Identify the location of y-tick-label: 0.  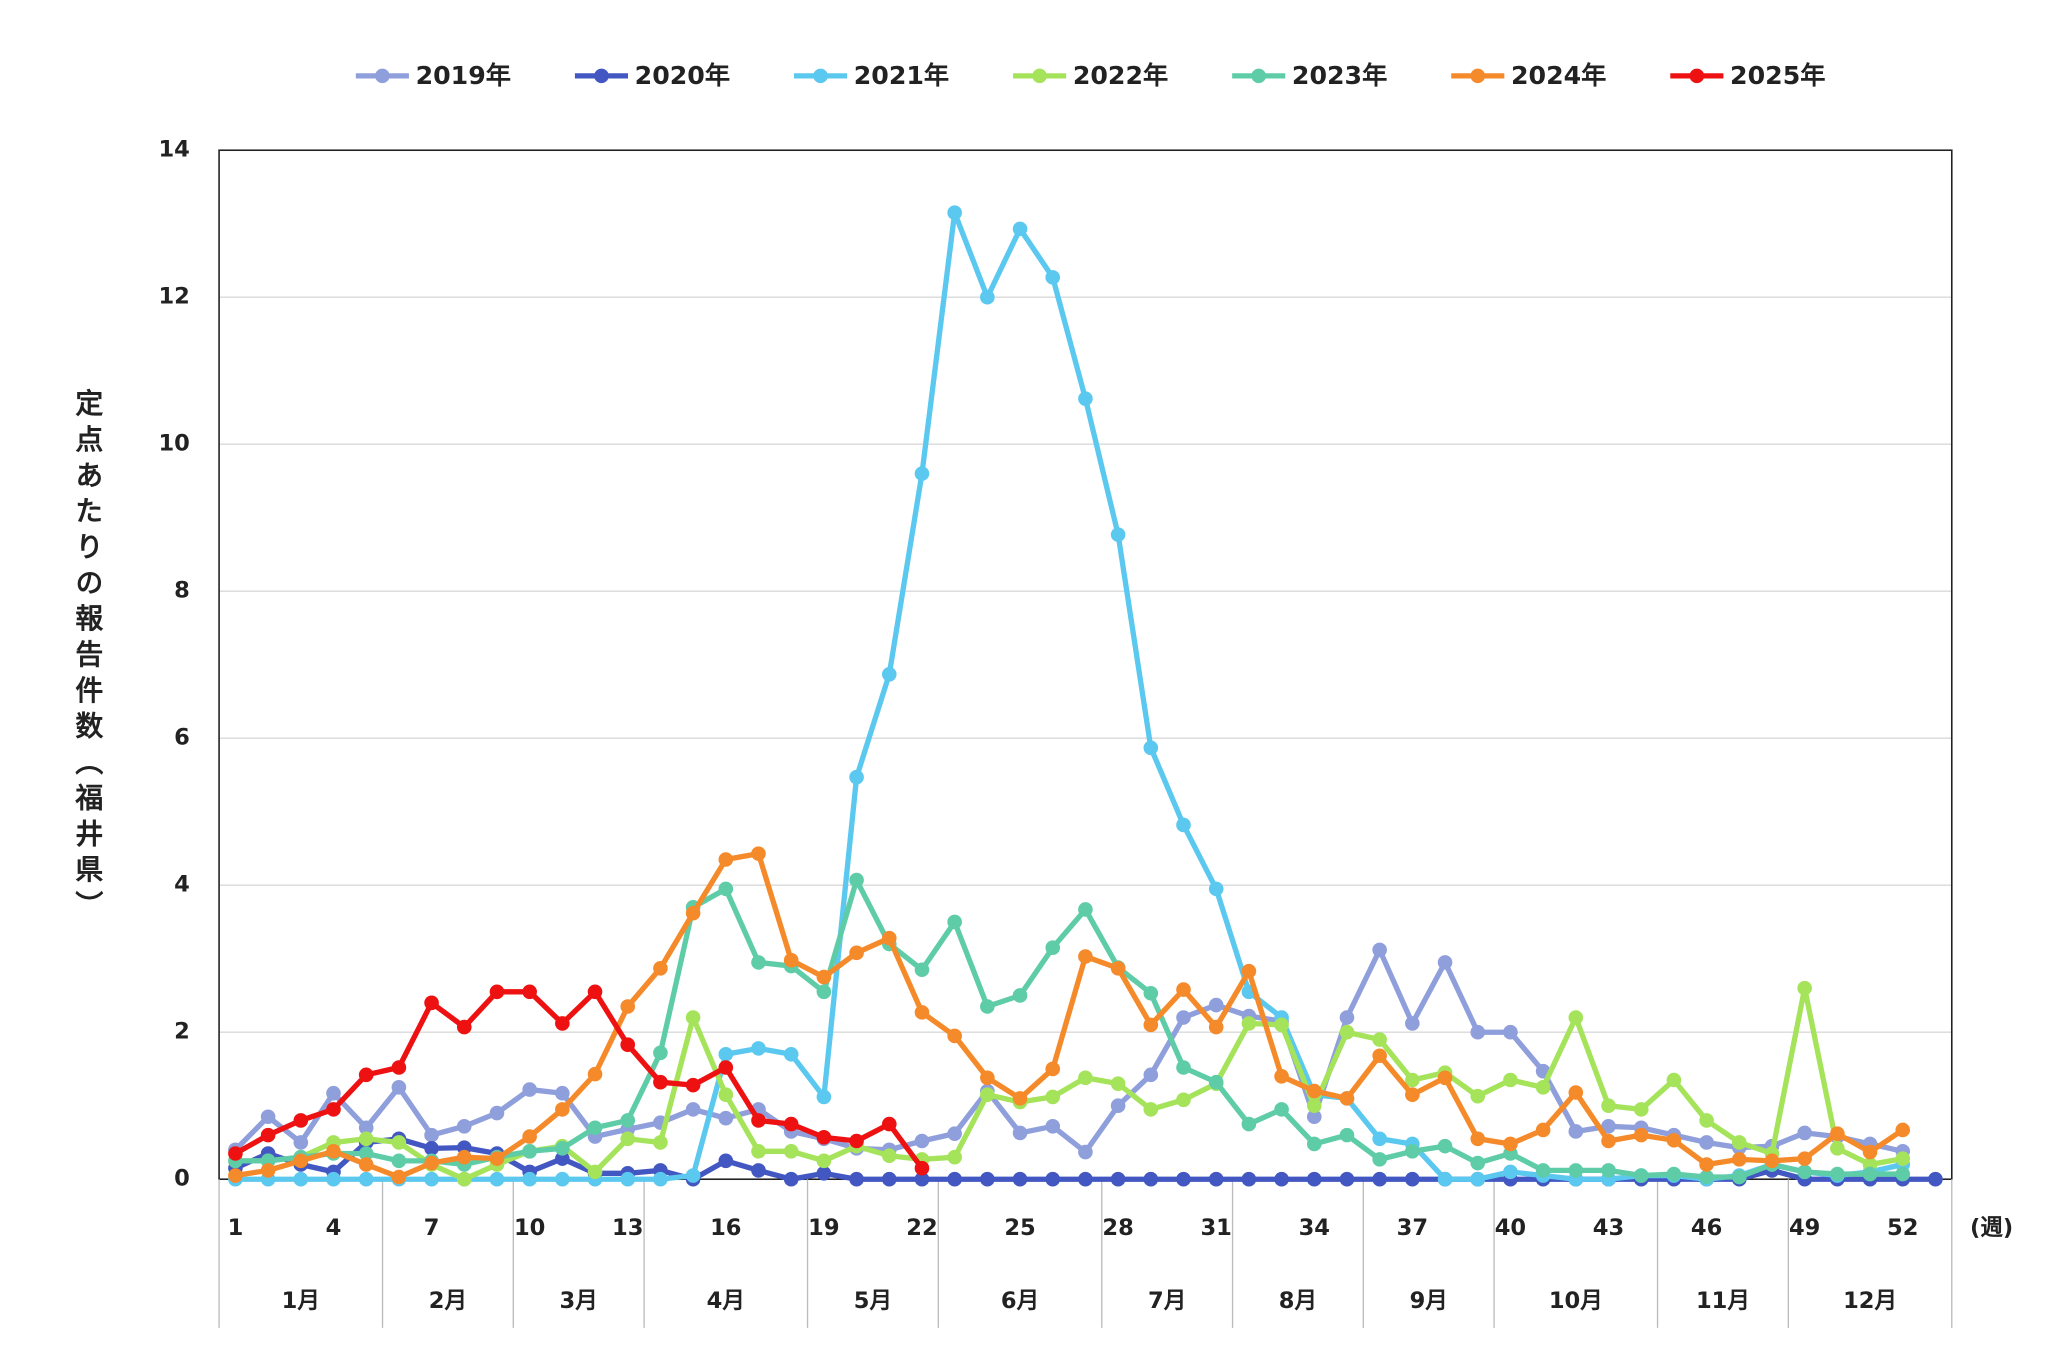
(182, 1179).